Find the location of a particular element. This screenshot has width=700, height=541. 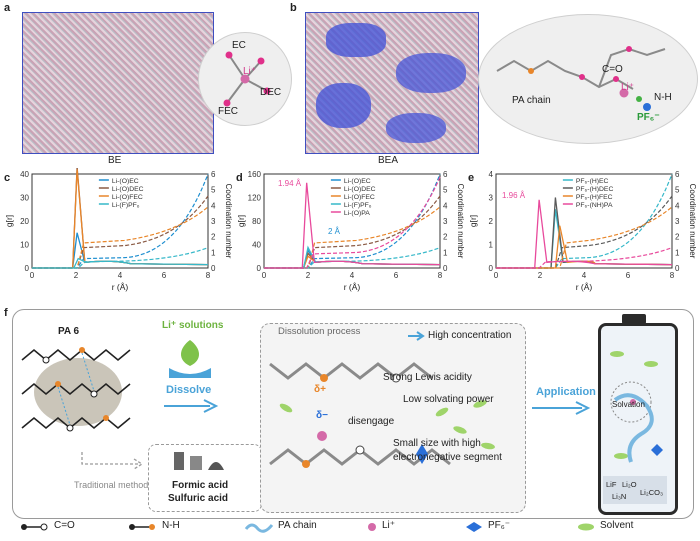

legend-entry: PF₆-(H)DEC is located at coordinates (595, 189).